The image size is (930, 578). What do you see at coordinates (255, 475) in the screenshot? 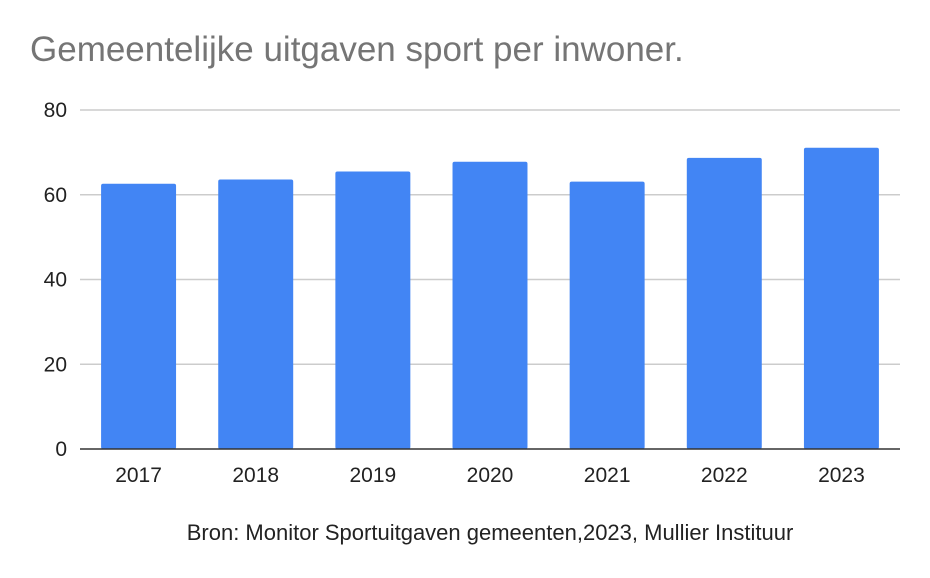
I see `x-tick-label: 2018` at bounding box center [255, 475].